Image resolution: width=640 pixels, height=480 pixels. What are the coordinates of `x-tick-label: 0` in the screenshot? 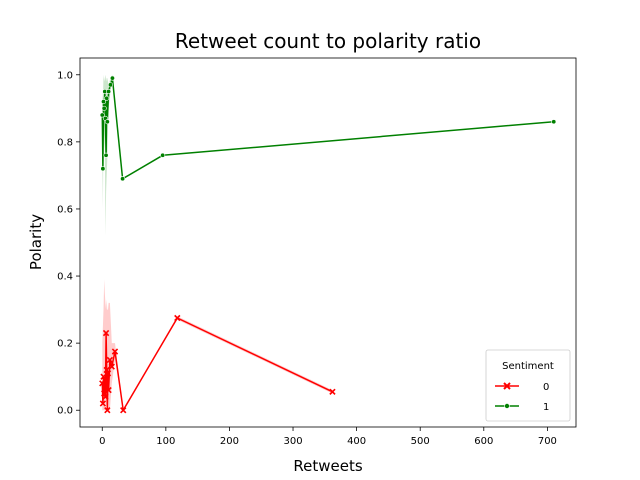 It's located at (102, 441).